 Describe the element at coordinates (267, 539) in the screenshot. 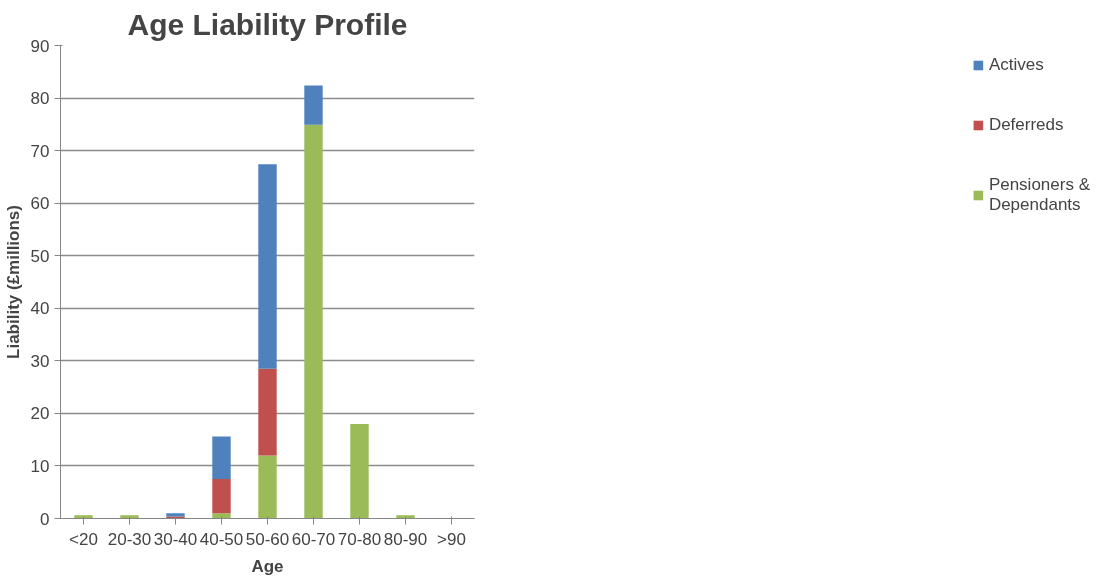

I see `x-tick-label: 50-60` at that location.